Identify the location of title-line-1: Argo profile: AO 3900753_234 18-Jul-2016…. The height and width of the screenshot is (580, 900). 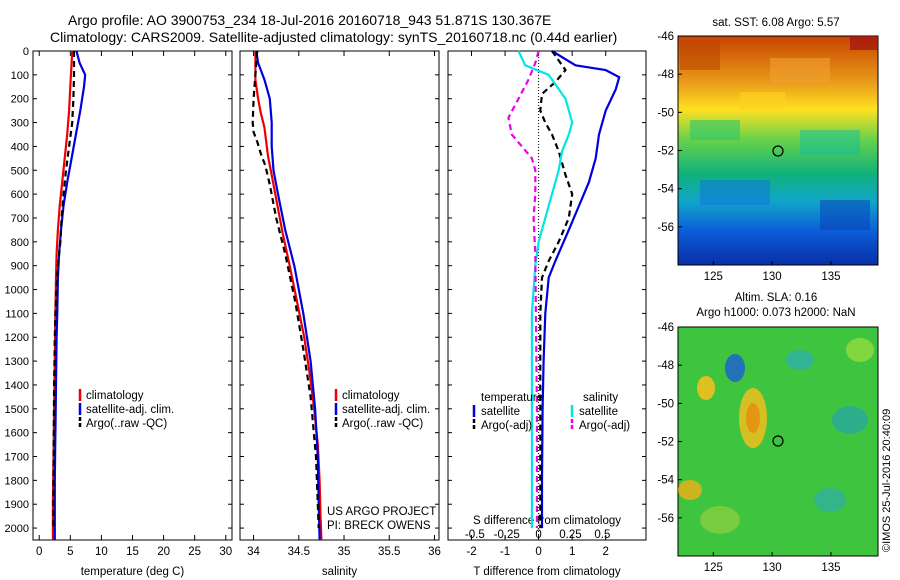
(310, 20).